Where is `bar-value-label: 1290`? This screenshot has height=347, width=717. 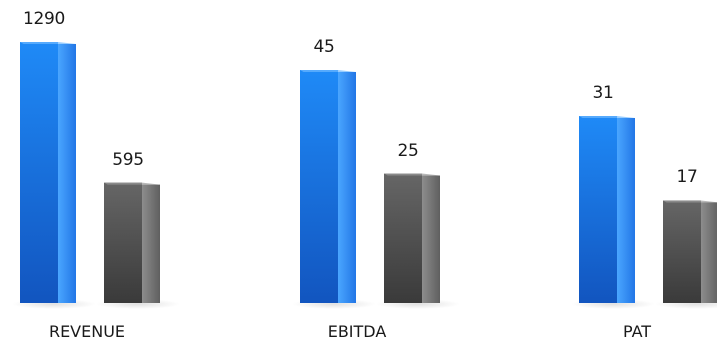 bar-value-label: 1290 is located at coordinates (44, 19).